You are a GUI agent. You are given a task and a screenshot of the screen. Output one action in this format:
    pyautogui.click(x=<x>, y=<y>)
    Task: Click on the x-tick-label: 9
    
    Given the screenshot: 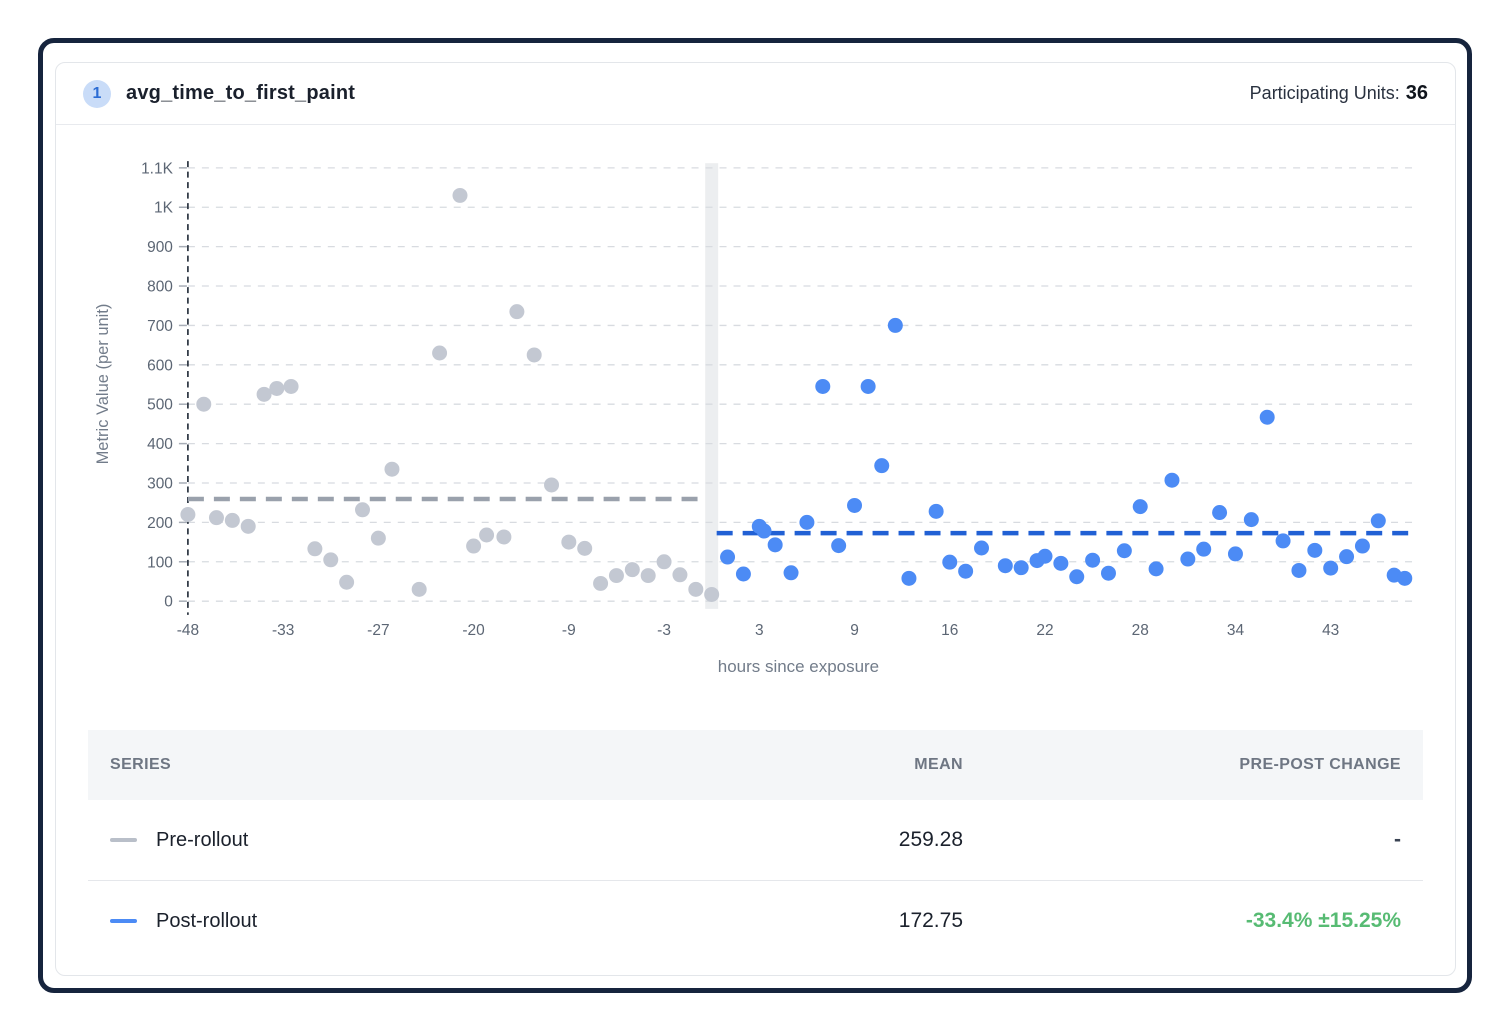 What is the action you would take?
    pyautogui.click(x=854, y=630)
    